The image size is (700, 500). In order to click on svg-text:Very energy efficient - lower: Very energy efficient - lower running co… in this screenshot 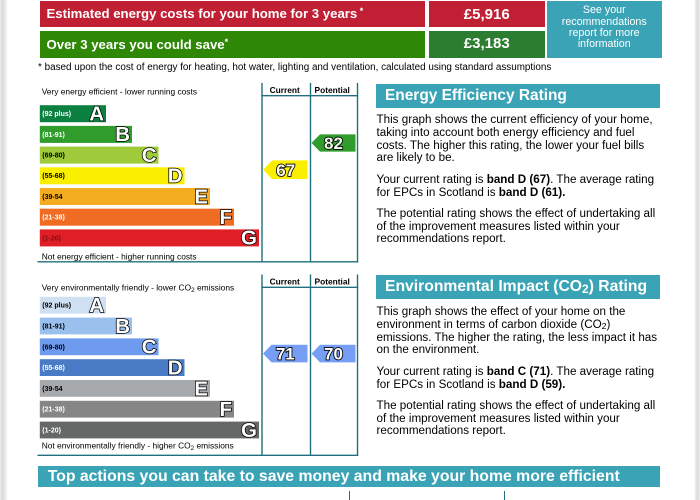, I will do `click(119, 91)`.